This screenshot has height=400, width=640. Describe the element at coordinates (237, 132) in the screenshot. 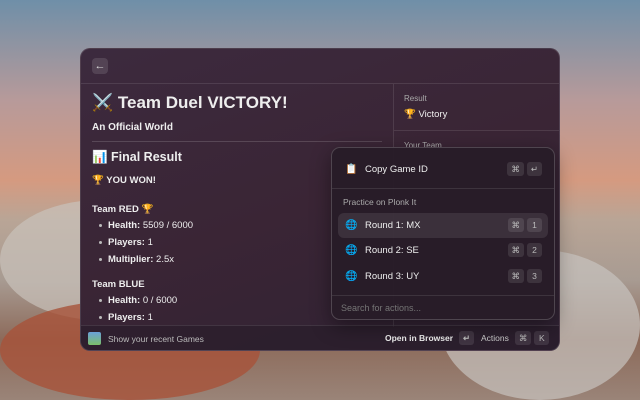

I see `subtitle: An Official World` at that location.